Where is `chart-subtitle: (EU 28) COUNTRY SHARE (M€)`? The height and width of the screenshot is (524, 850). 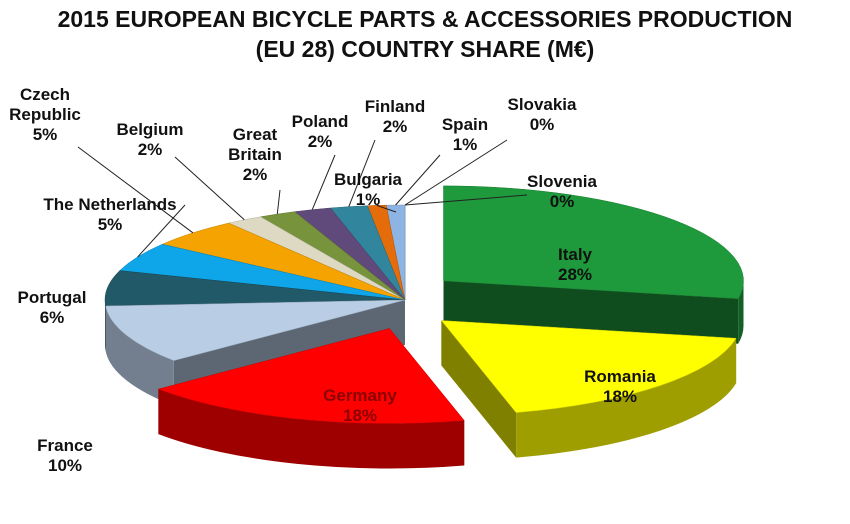 chart-subtitle: (EU 28) COUNTRY SHARE (M€) is located at coordinates (425, 49).